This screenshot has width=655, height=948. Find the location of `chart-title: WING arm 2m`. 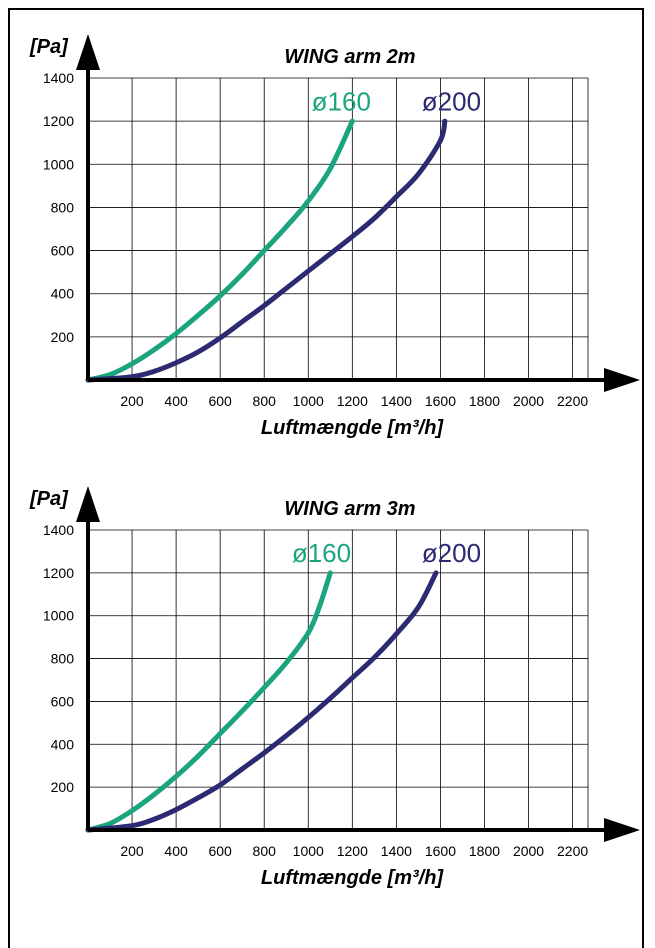

chart-title: WING arm 2m is located at coordinates (349, 57).